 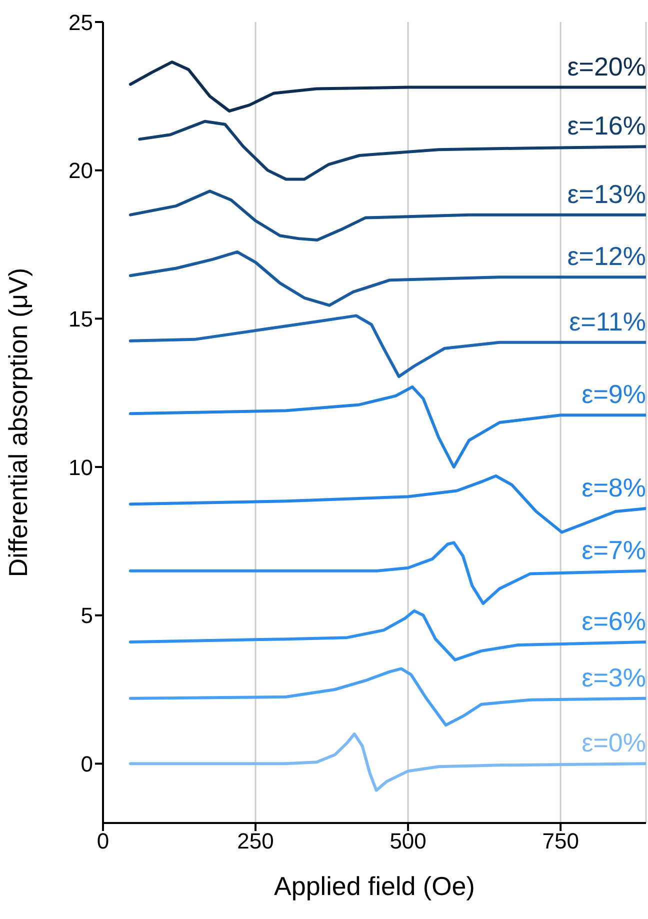 I want to click on series-label: ε=0%, so click(x=614, y=743).